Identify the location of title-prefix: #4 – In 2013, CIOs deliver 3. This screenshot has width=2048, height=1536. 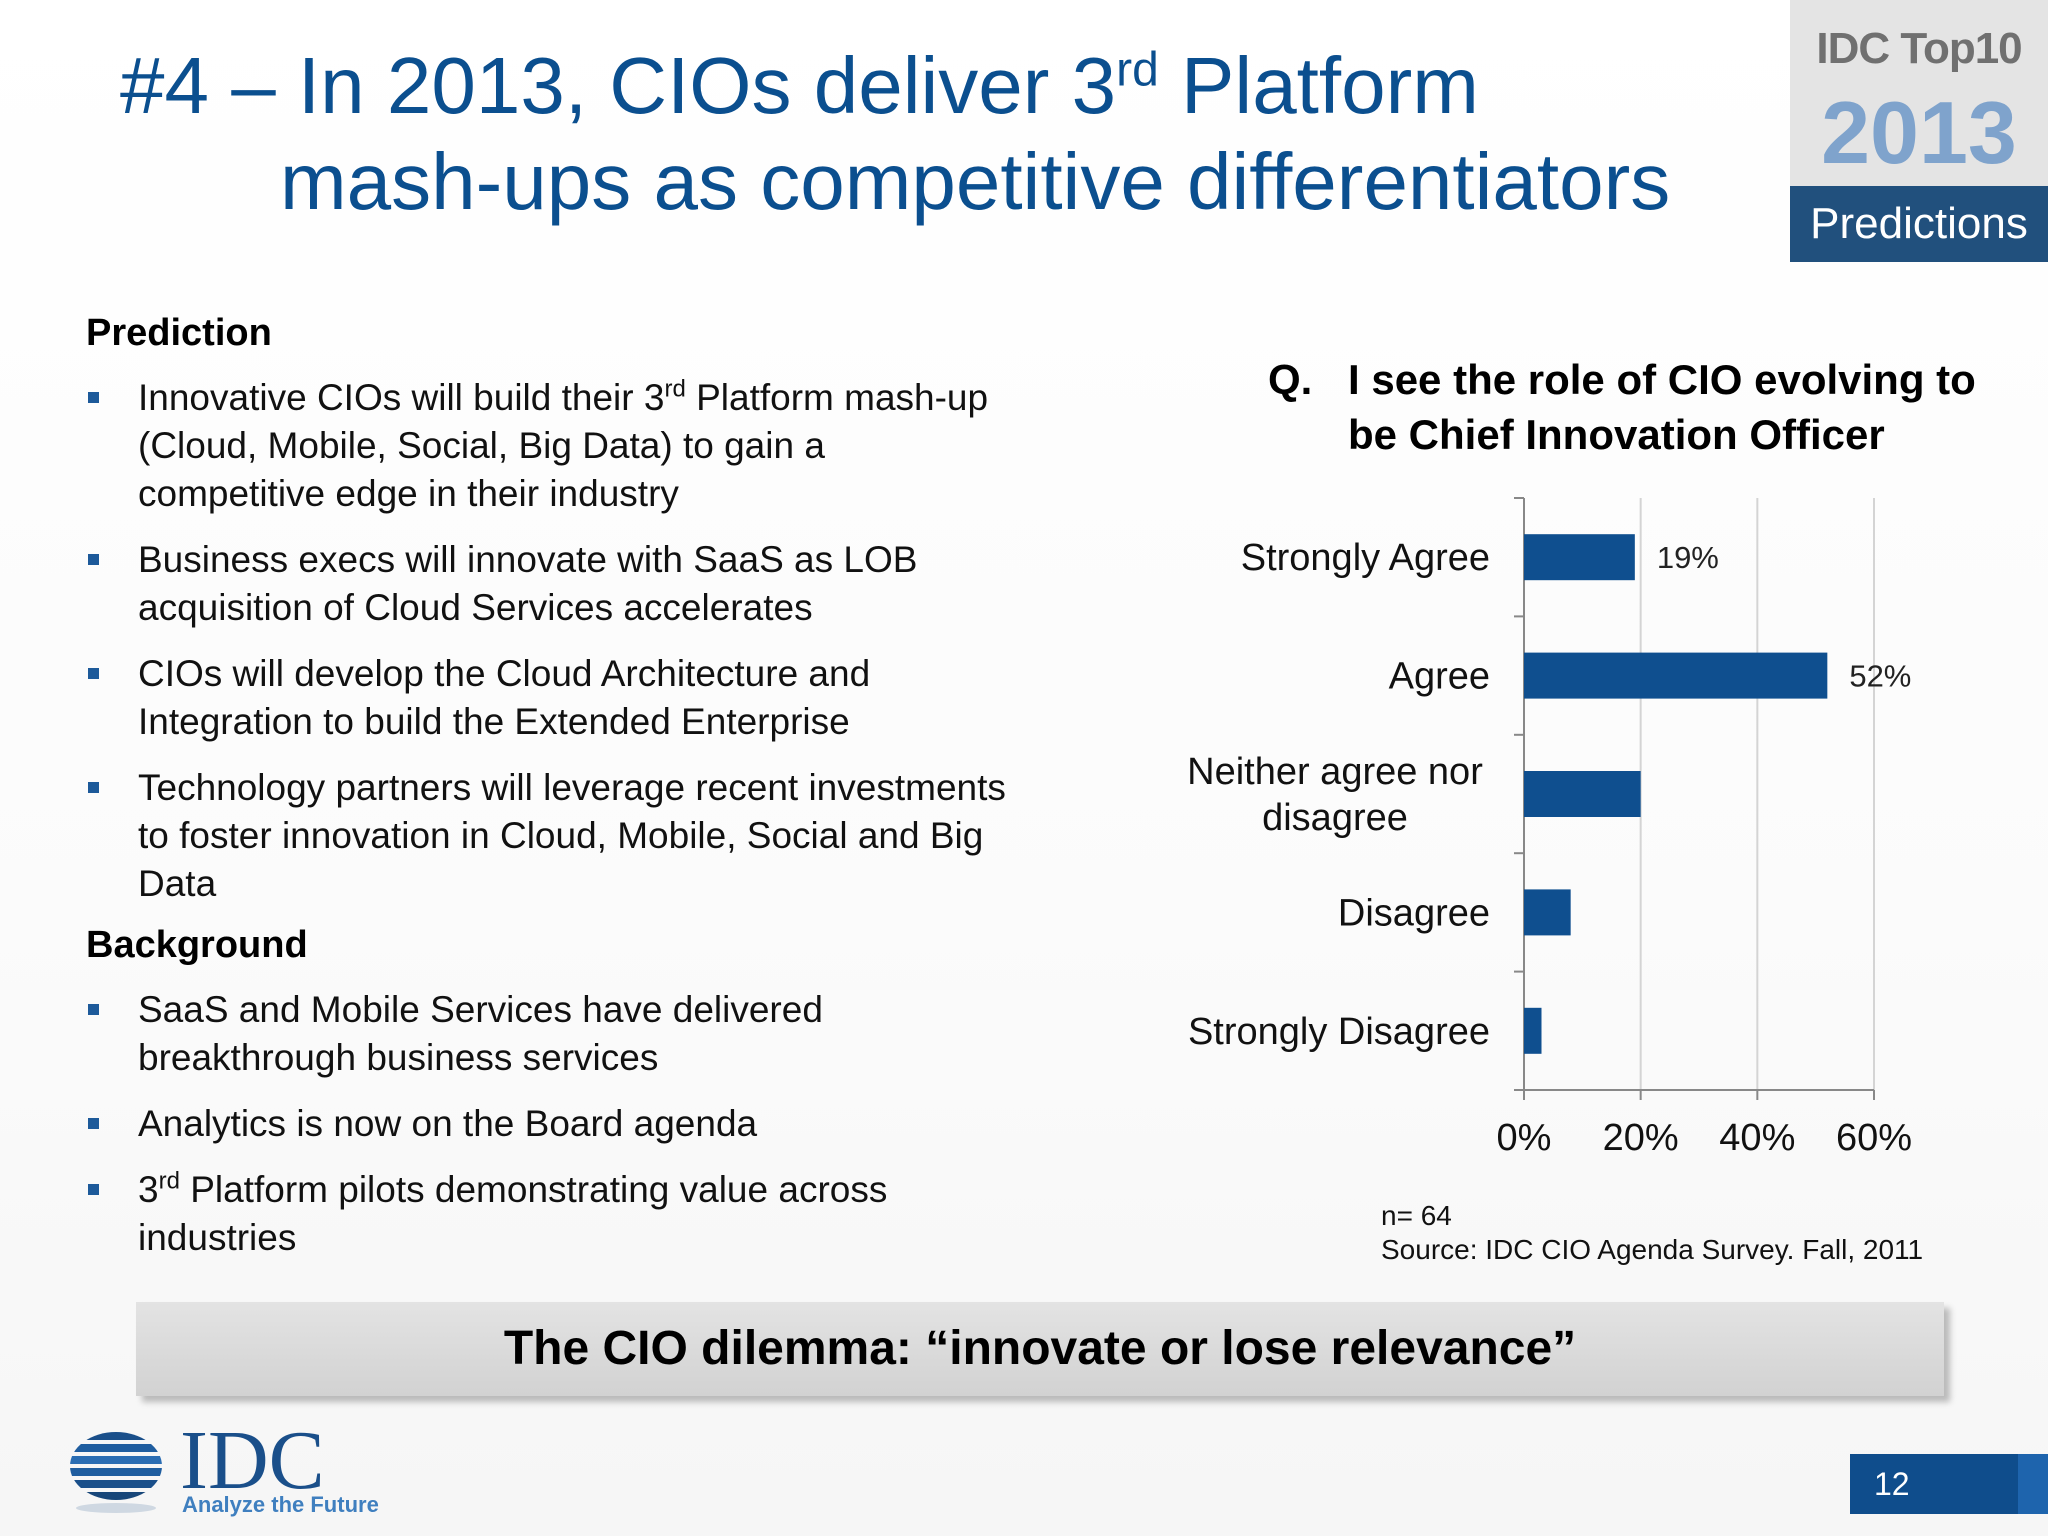
(618, 85).